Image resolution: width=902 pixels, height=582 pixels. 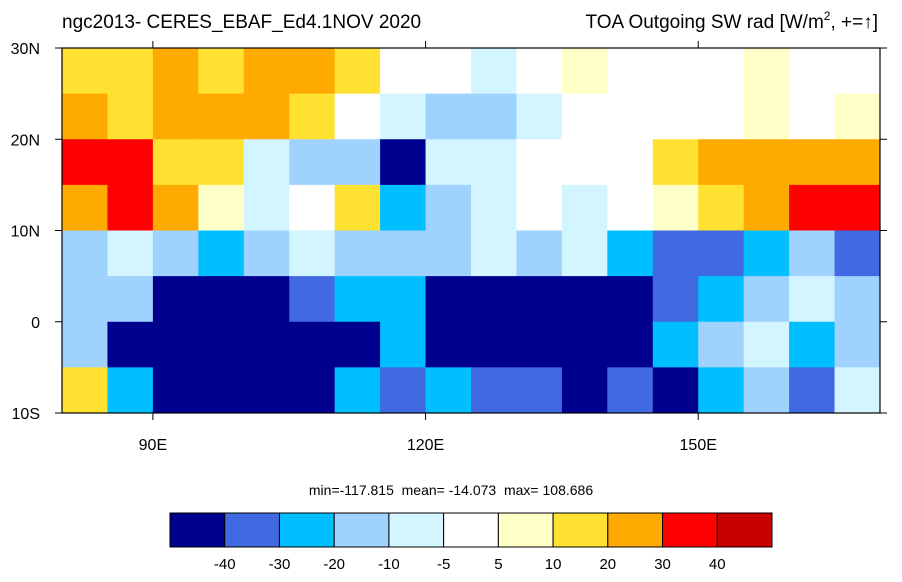 I want to click on y-tick-label: 10S, so click(x=26, y=414).